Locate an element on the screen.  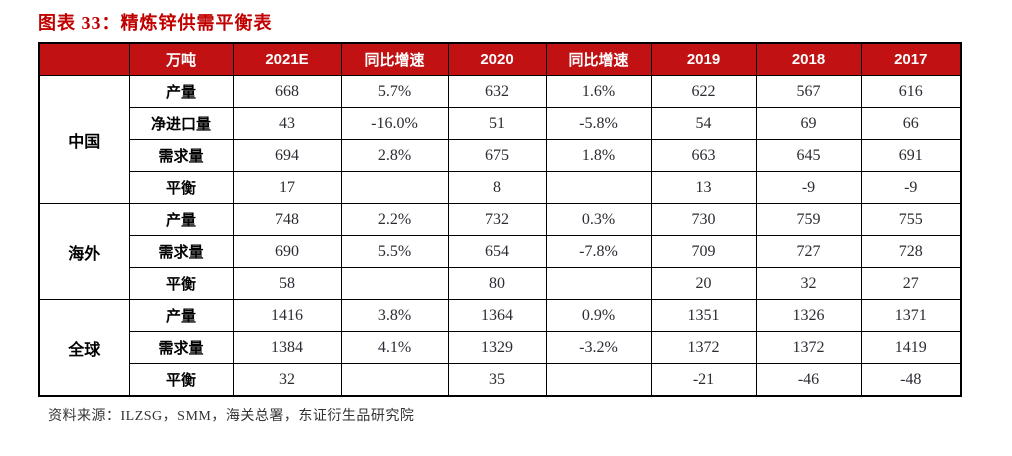
value-cell: 3.8% is located at coordinates (394, 315).